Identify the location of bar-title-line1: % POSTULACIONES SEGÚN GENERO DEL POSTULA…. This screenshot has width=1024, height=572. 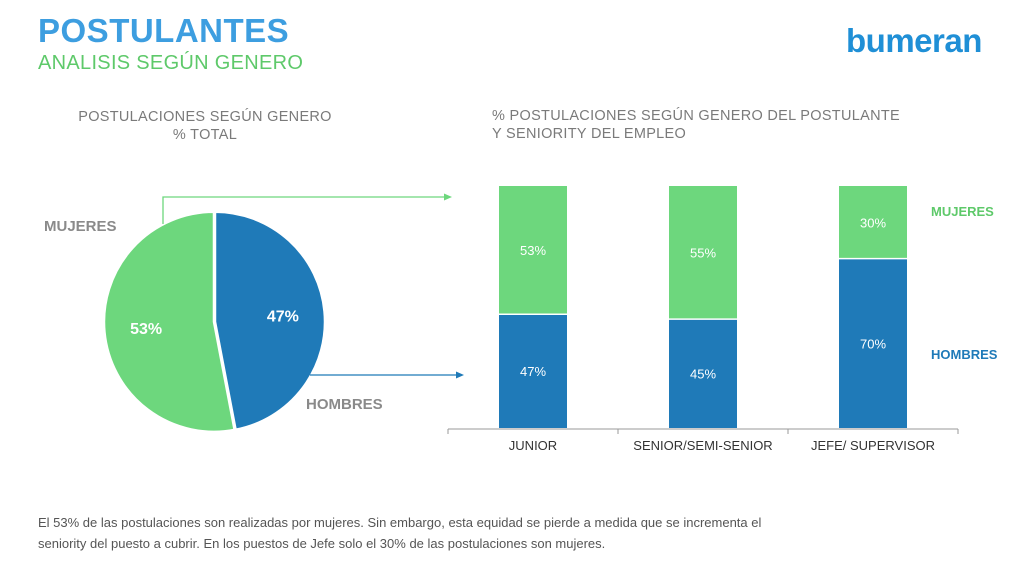
(696, 116).